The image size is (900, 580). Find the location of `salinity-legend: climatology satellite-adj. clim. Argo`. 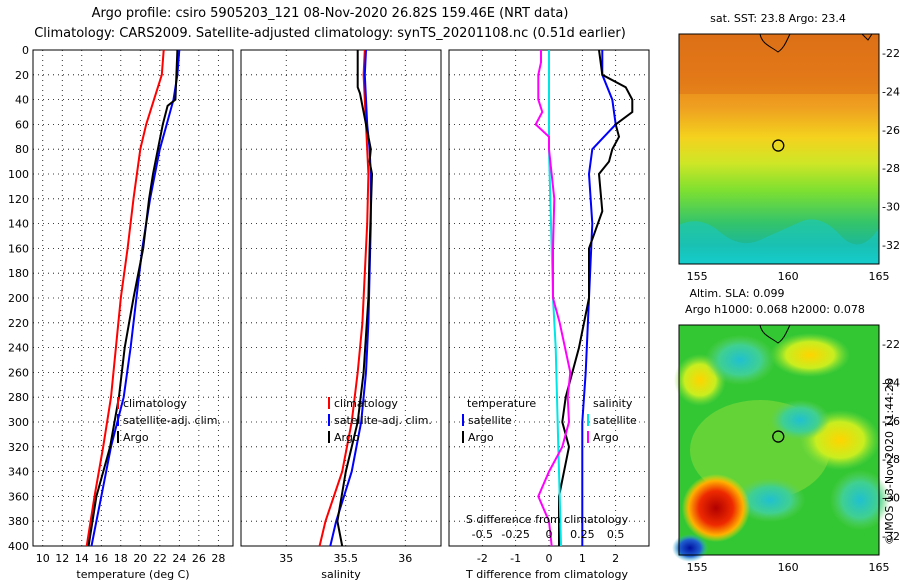

salinity-legend: climatology satellite-adj. clim. Argo is located at coordinates (380, 420).